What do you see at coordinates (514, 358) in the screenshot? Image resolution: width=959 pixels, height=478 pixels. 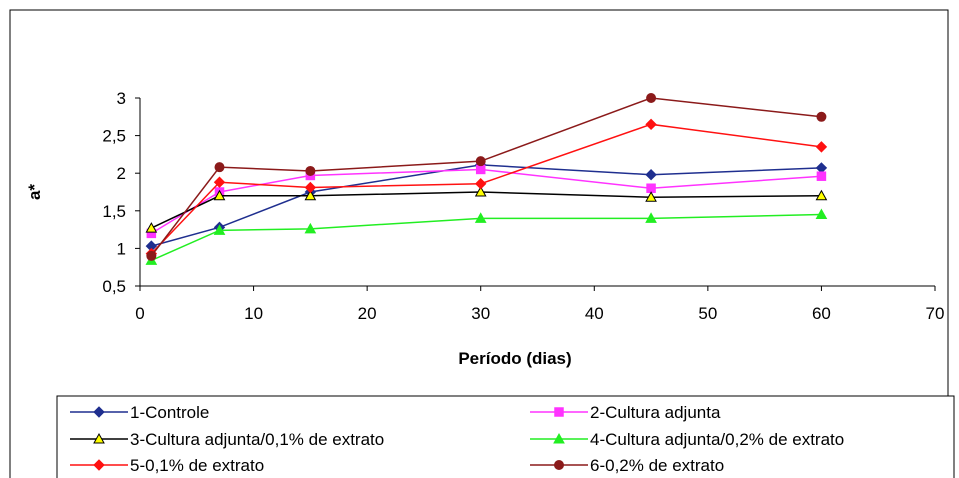 I see `x-axis-title: Período (dias)` at bounding box center [514, 358].